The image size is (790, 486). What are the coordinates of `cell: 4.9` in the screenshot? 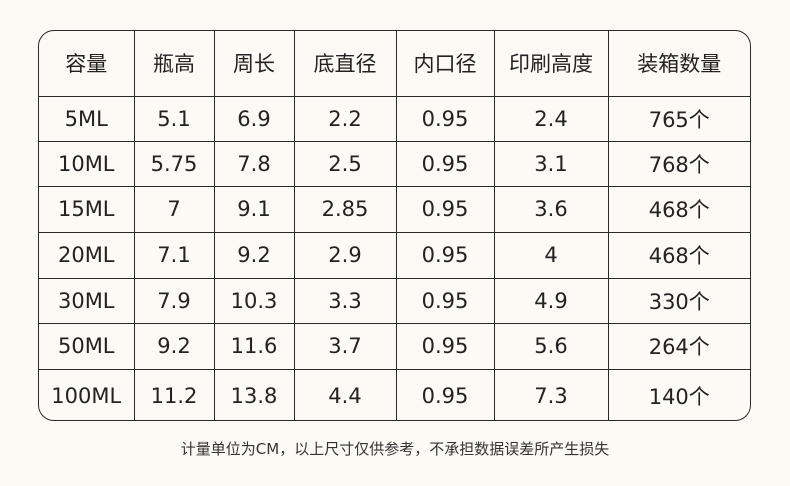 It's located at (551, 300).